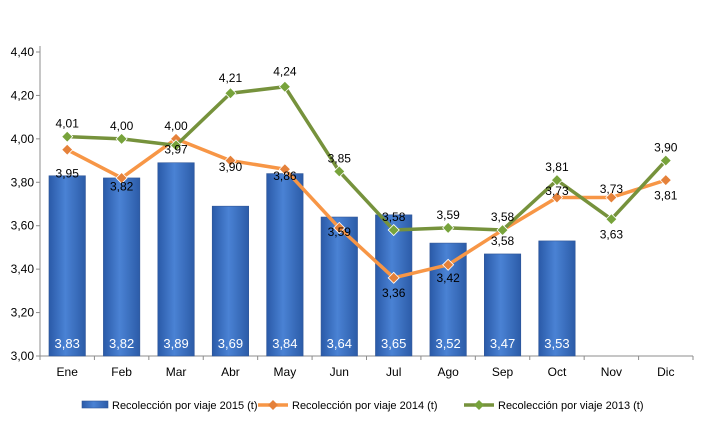  What do you see at coordinates (447, 343) in the screenshot?
I see `bar-value-label: 3,52` at bounding box center [447, 343].